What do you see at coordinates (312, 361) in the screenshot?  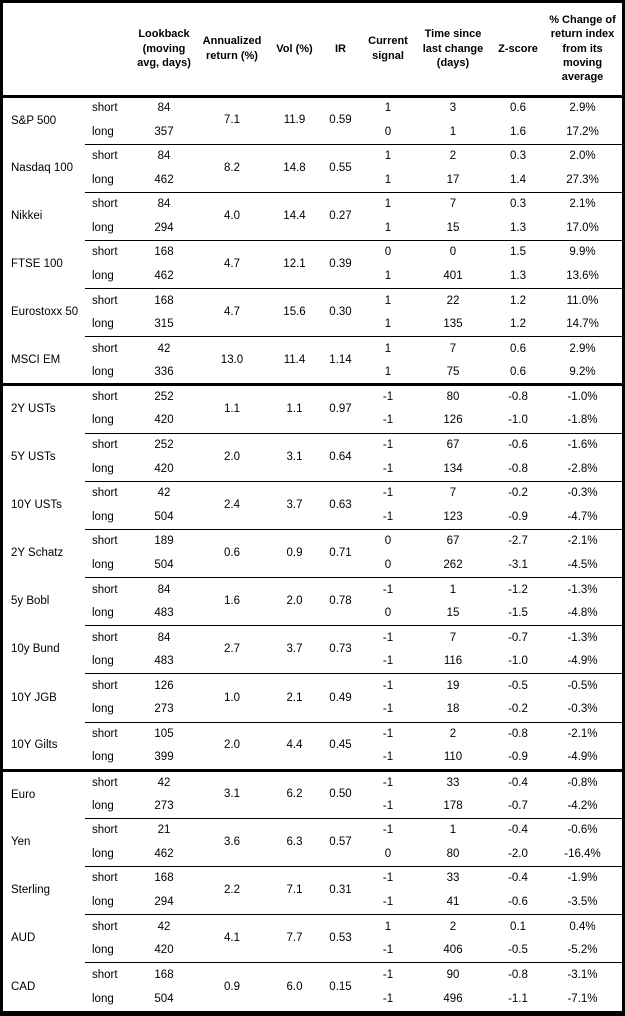 I see `asset-row-short: MSCI EM short 42 13.0 11.4 1.14 1 7 0.6 2.9%` at bounding box center [312, 361].